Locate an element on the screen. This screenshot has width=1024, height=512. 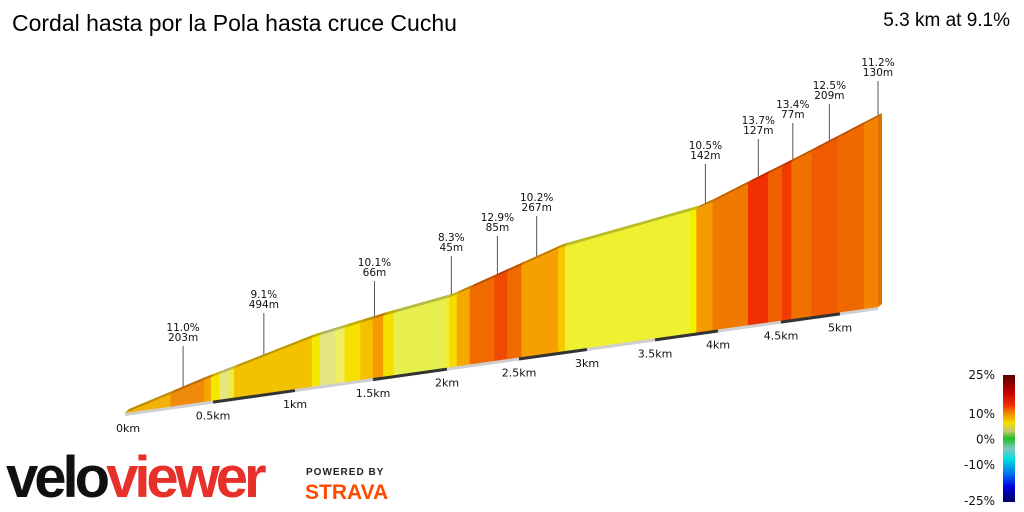
segment-length-label: 77m is located at coordinates (793, 115).